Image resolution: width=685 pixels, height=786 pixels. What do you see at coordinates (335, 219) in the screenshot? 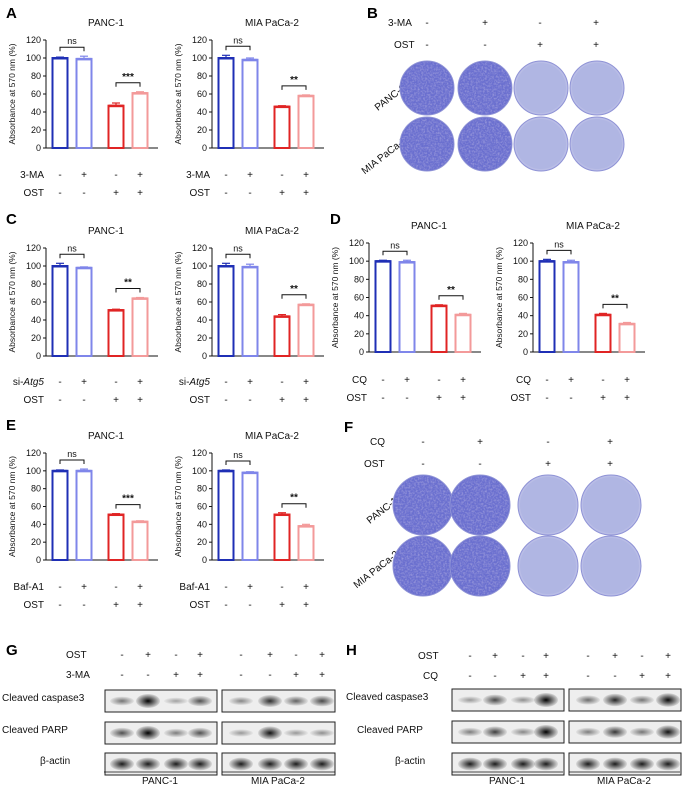
I see `panel-label-d: D` at bounding box center [335, 219].